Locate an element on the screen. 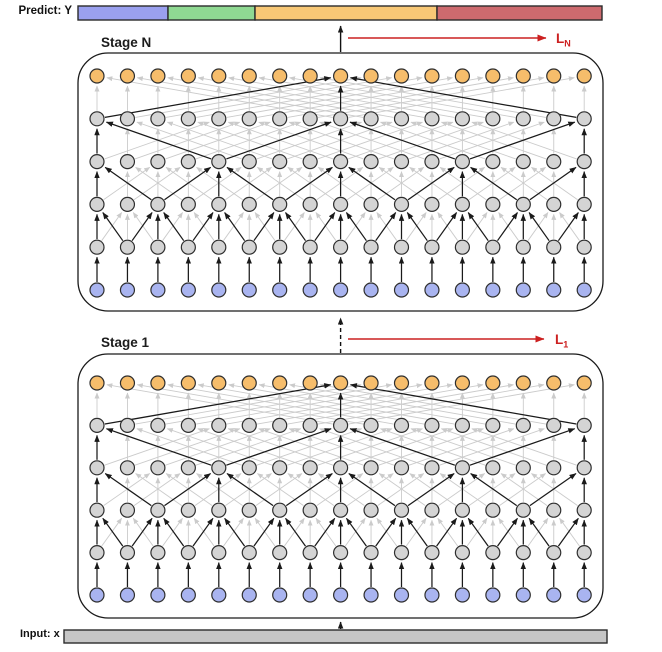 The image size is (662, 652). predict-bar is located at coordinates (340, 13).